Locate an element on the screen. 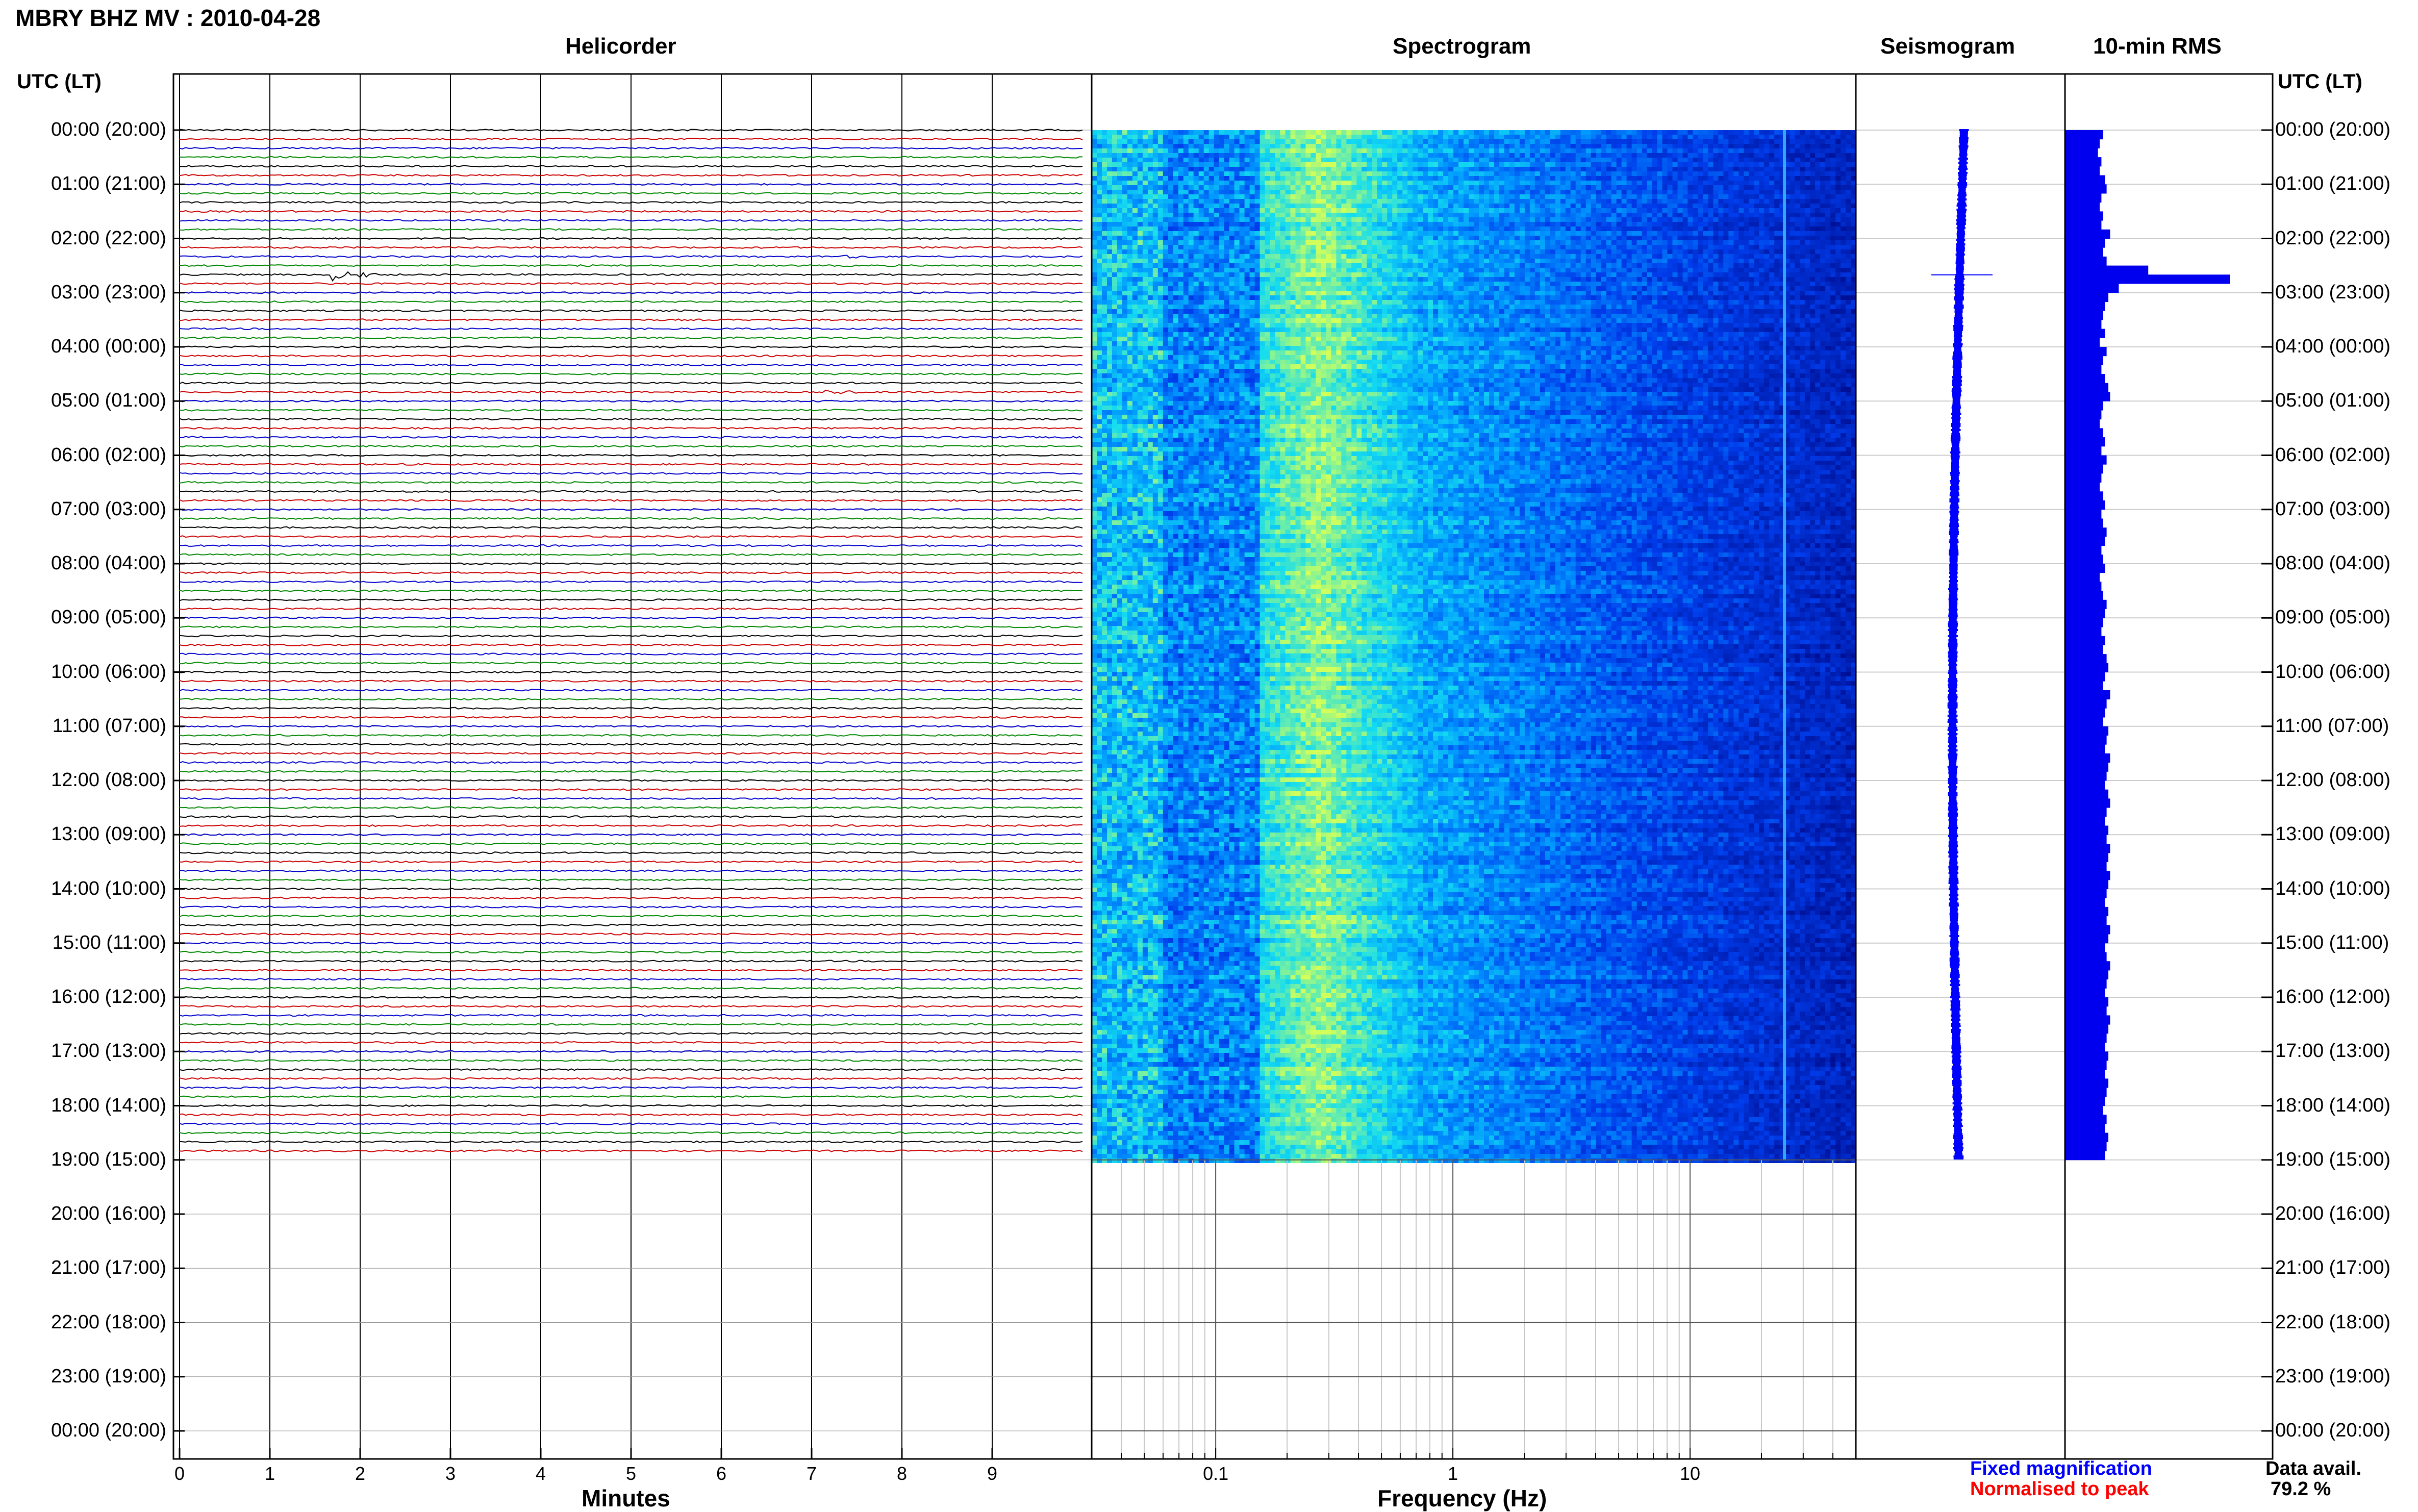 This screenshot has height=1512, width=2418. y-tick-label-right-7: 07:00 (03:00) is located at coordinates (2332, 509).